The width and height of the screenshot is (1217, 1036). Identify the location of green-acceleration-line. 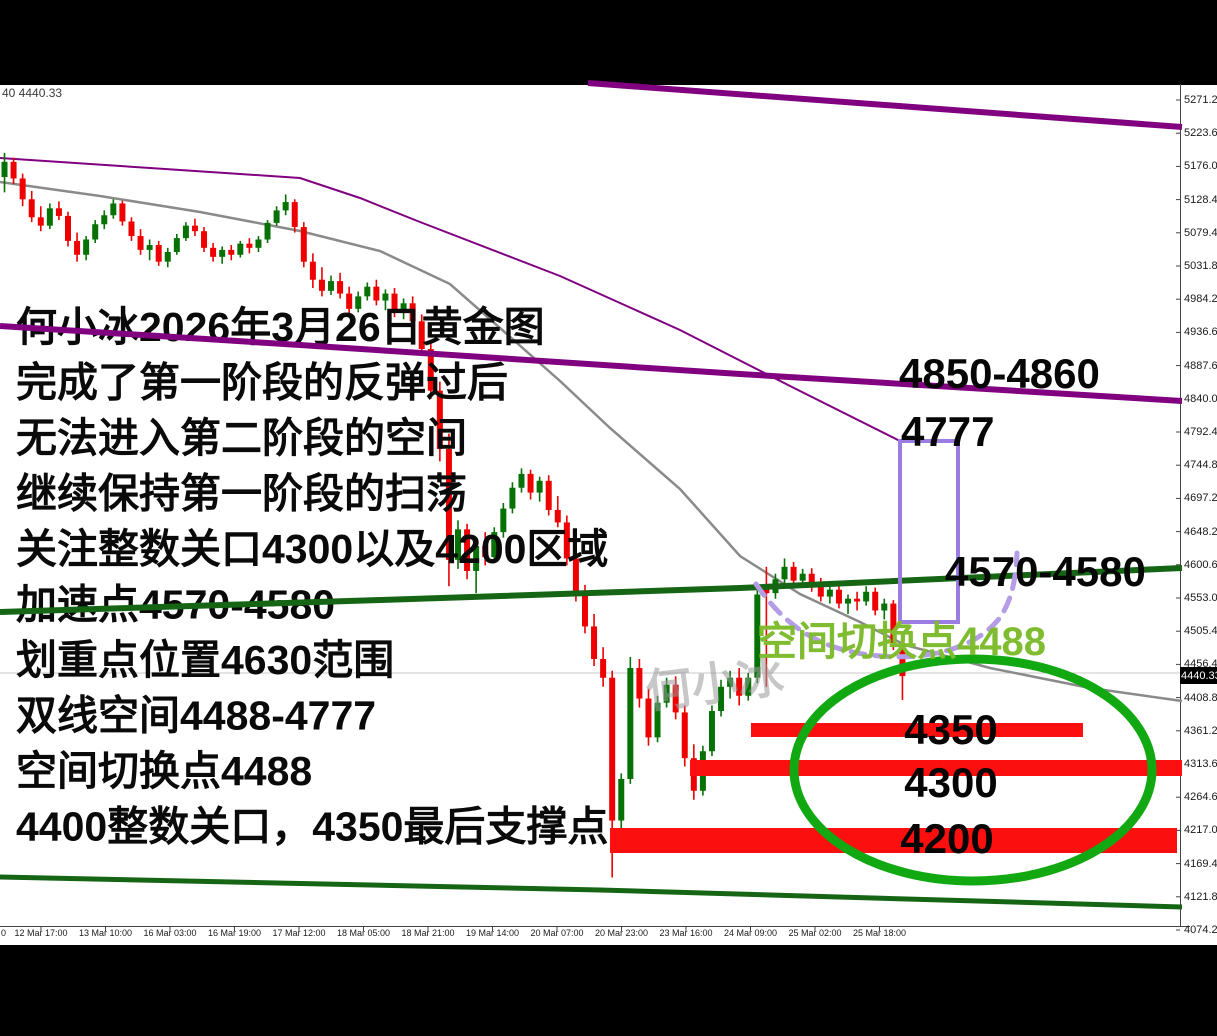
(591, 590).